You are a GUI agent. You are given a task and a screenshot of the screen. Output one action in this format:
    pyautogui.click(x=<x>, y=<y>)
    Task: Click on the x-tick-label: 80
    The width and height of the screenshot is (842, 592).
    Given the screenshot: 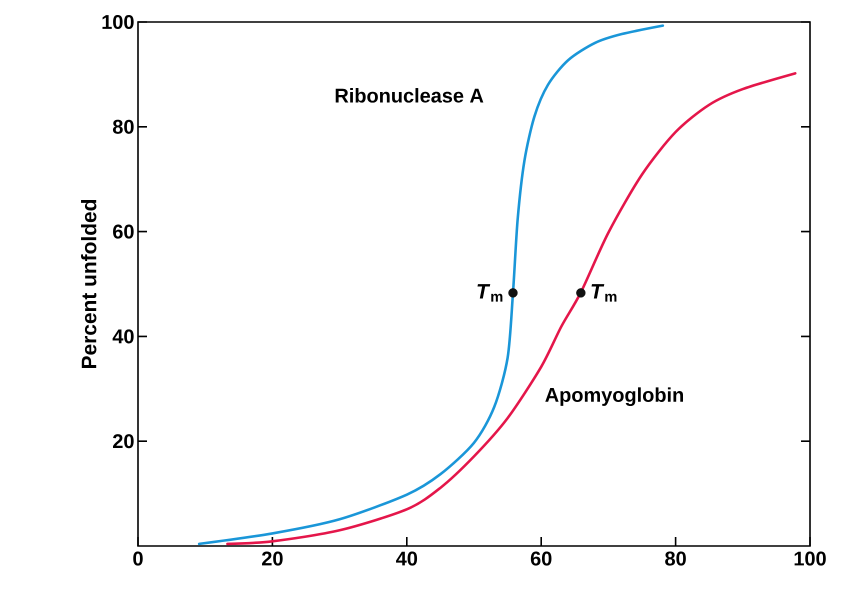 What is the action you would take?
    pyautogui.click(x=675, y=559)
    